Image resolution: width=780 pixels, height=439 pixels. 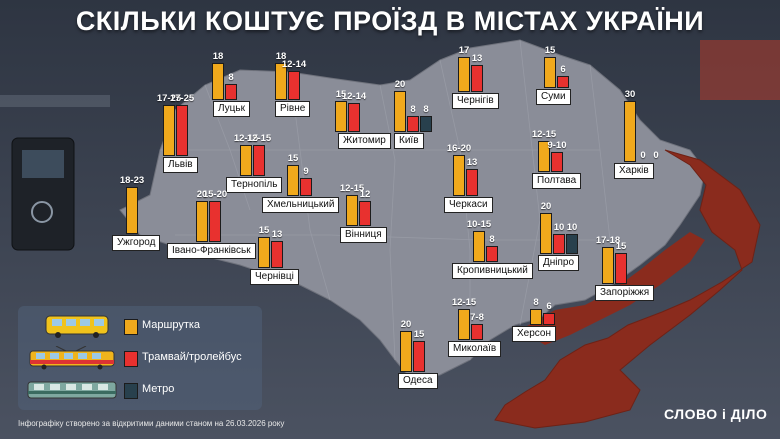 What do you see at coordinates (475, 101) in the screenshot?
I see `city-name-label: Чернігів` at bounding box center [475, 101].